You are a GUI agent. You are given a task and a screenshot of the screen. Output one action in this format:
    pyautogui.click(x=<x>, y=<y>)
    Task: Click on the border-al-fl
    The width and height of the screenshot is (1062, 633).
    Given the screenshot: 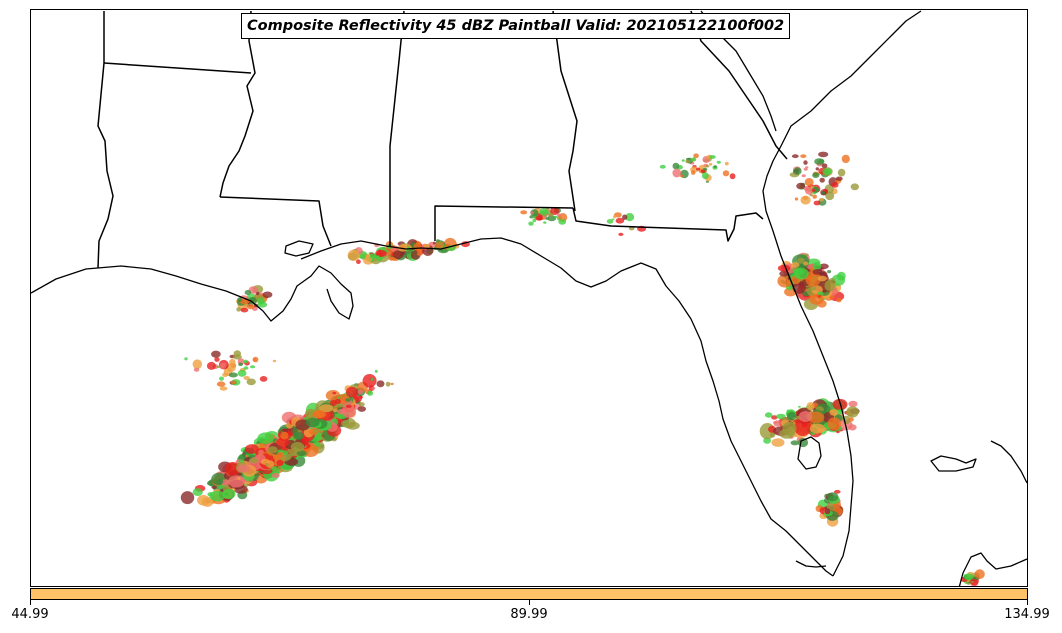 What is the action you would take?
    pyautogui.click(x=504, y=223)
    